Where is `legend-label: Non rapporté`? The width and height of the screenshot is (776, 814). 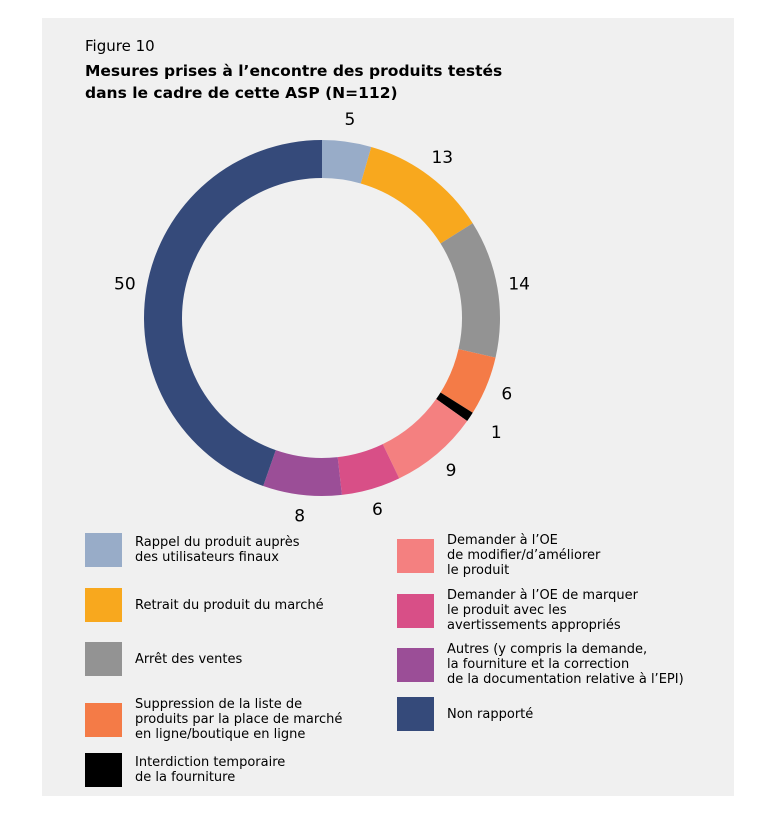
legend-label: Non rapporté is located at coordinates (490, 714).